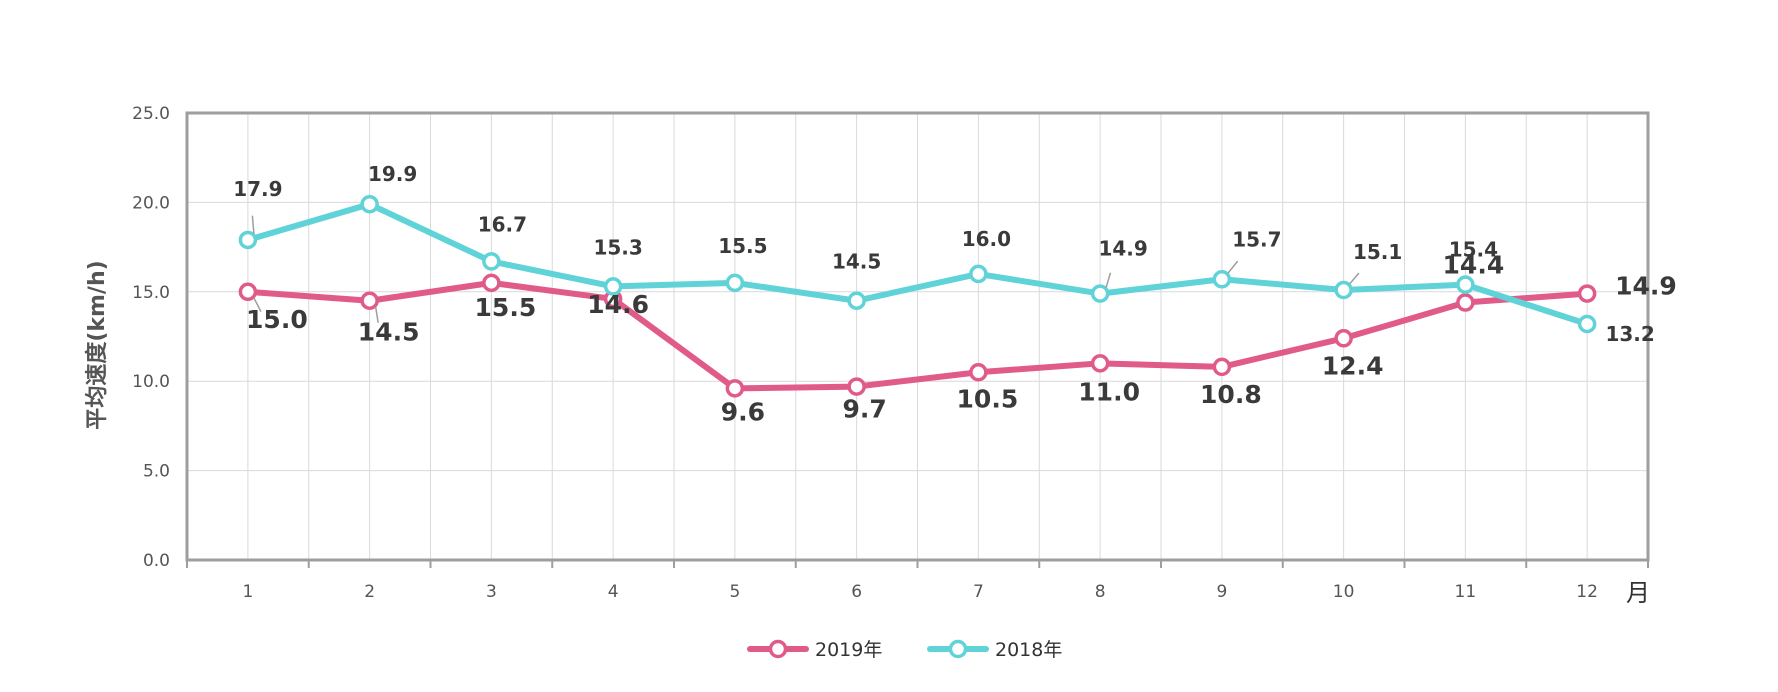 Image resolution: width=1778 pixels, height=692 pixels. What do you see at coordinates (369, 592) in the screenshot?
I see `x-tick-label: 2` at bounding box center [369, 592].